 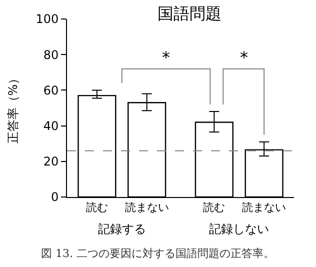 I want to click on y-axis-title: 正答率（%）, so click(x=13, y=108).